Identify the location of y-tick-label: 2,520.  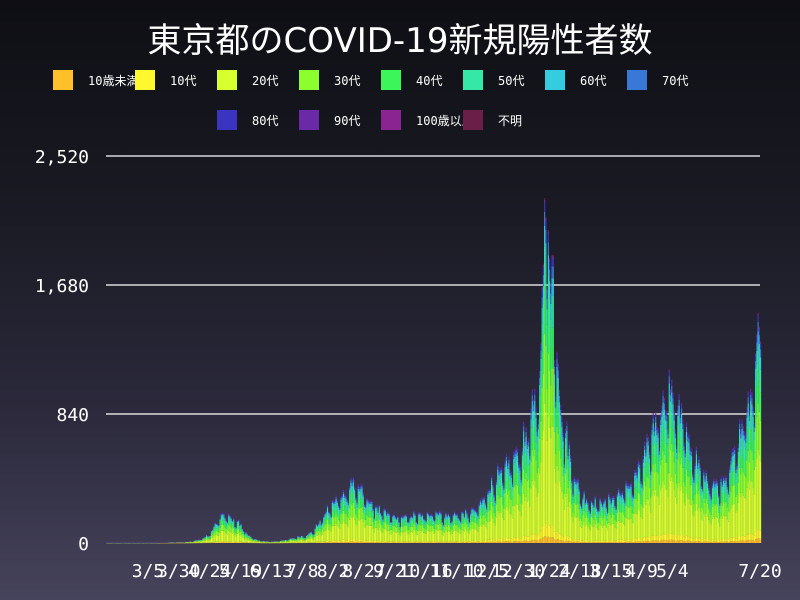
(62, 157).